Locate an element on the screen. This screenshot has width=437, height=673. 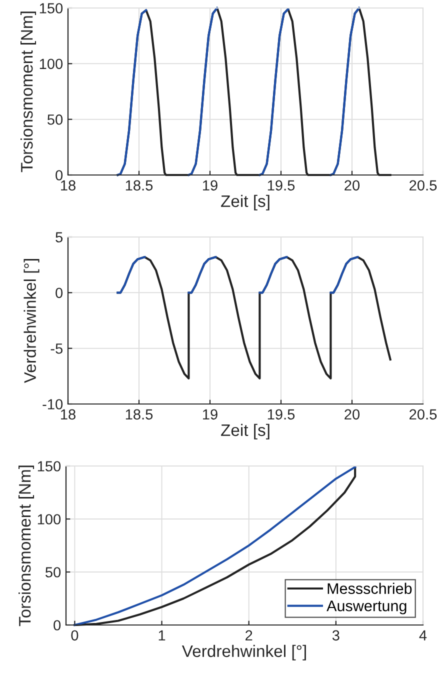
y-axis-title: Verdrehwinkel [°] is located at coordinates (32, 321).